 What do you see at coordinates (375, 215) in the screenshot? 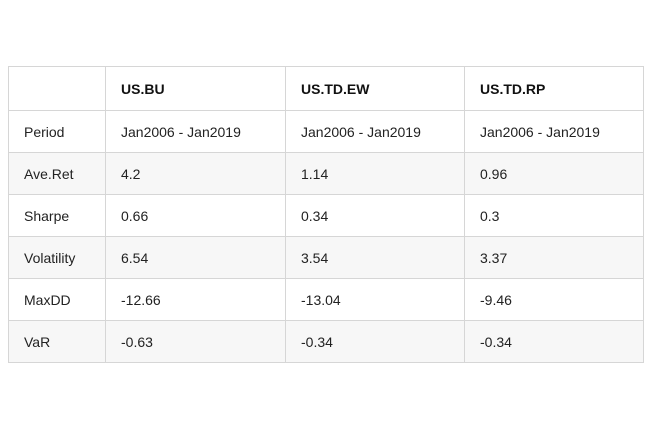
I see `table-cell: 0.34` at bounding box center [375, 215].